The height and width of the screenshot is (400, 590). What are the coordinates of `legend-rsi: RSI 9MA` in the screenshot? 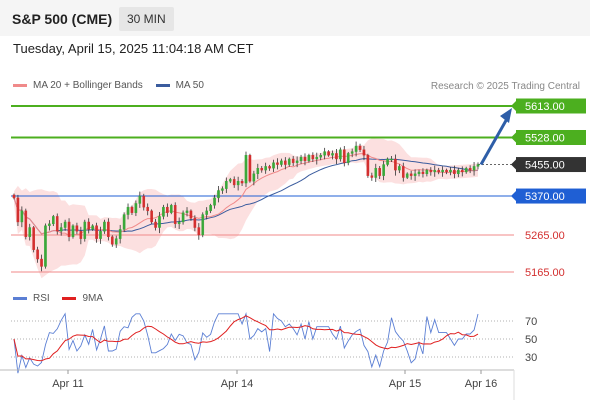 It's located at (58, 299).